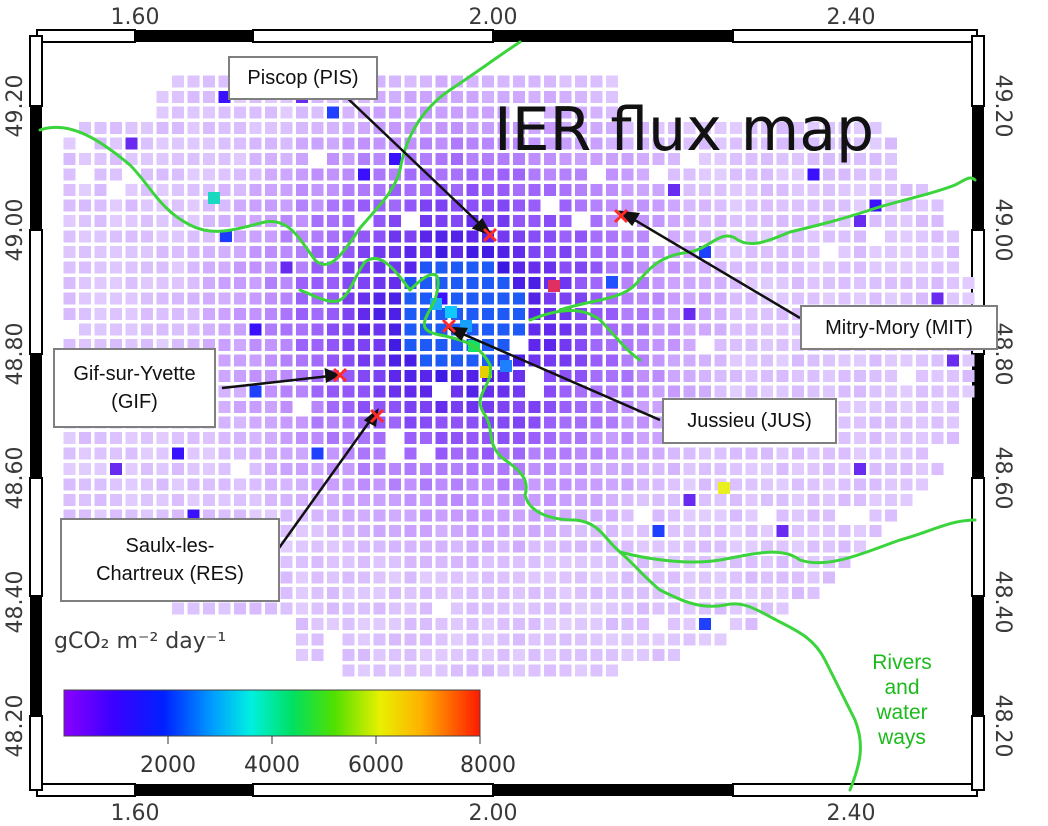 The width and height of the screenshot is (1048, 826). I want to click on river-yerres, so click(585, 335).